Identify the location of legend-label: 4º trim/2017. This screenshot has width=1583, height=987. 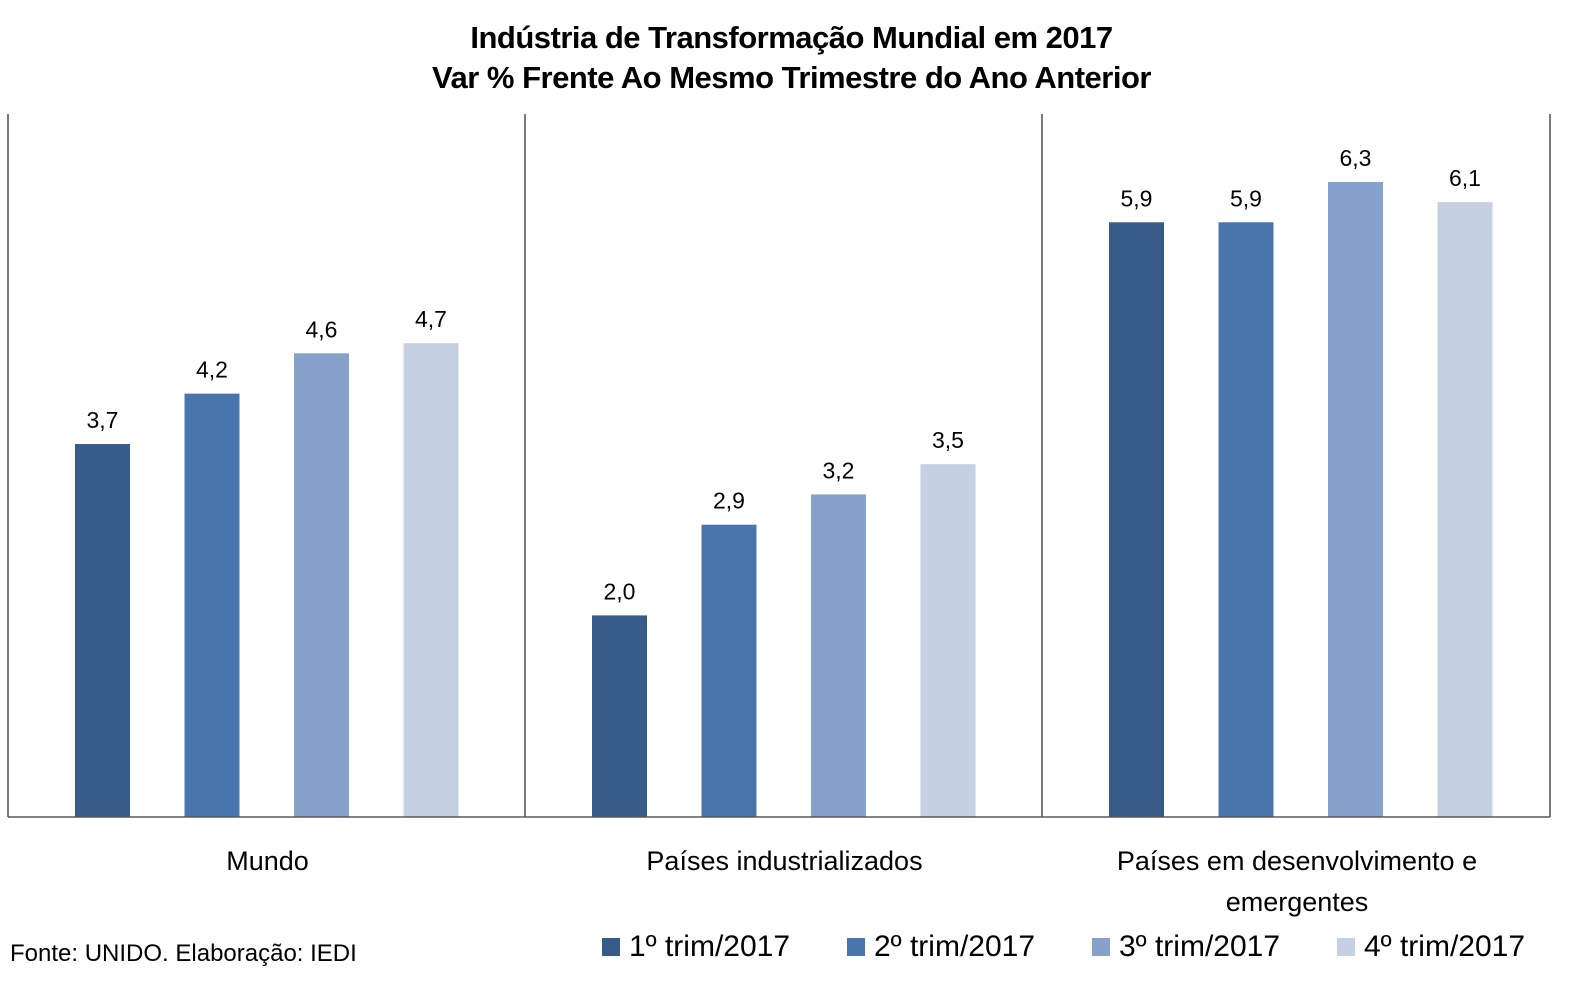
(1445, 946).